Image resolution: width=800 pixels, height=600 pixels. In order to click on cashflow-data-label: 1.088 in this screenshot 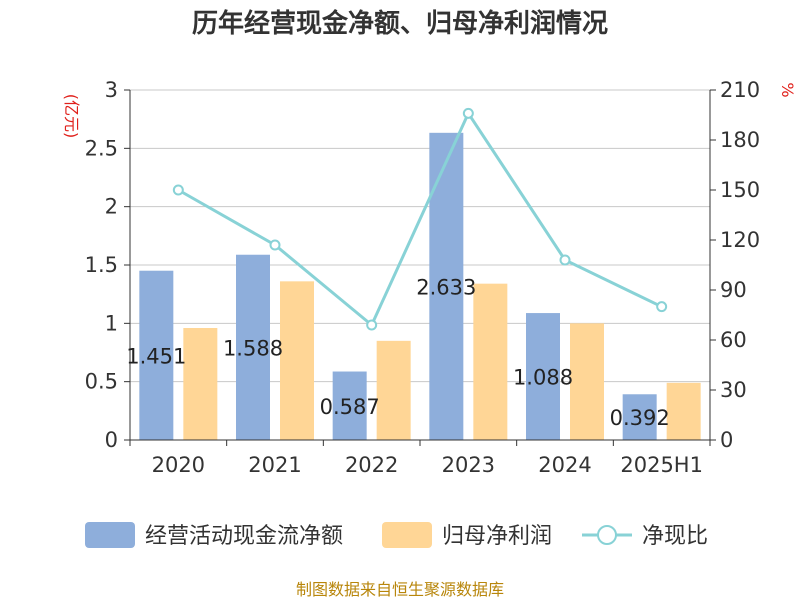, I will do `click(543, 378)`.